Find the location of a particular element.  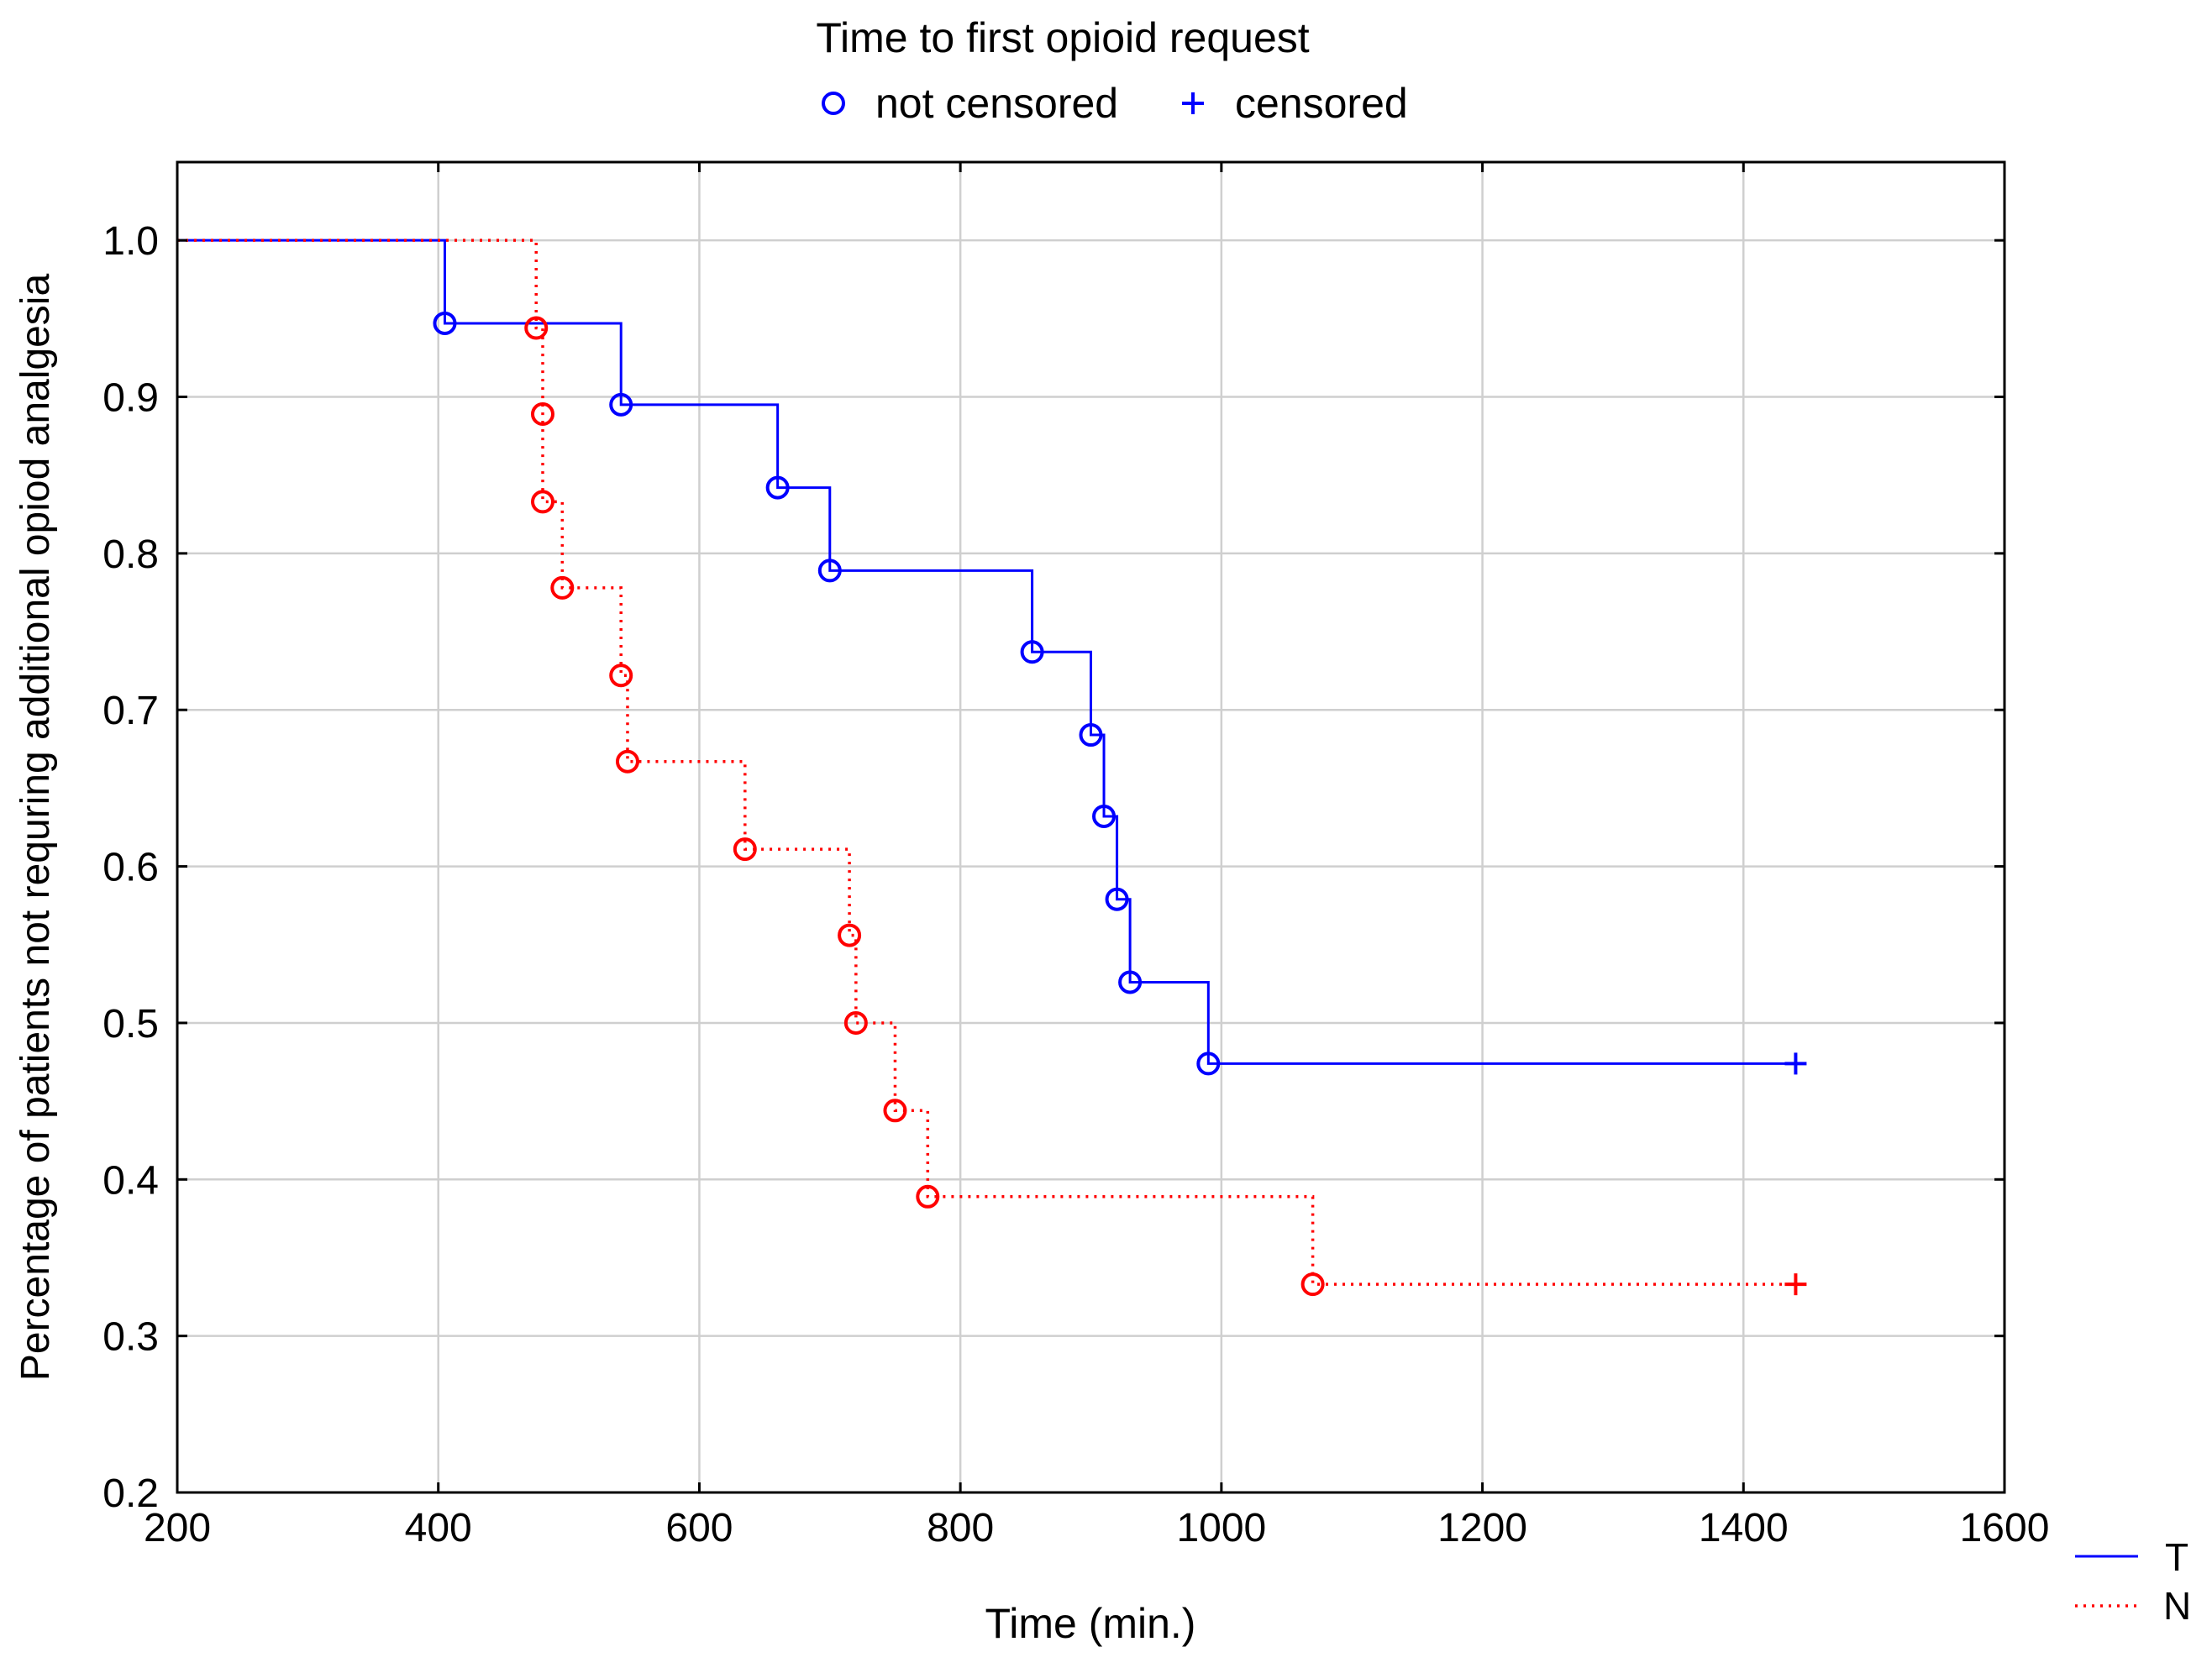

legend-not-censored-label: not censored is located at coordinates (996, 103).